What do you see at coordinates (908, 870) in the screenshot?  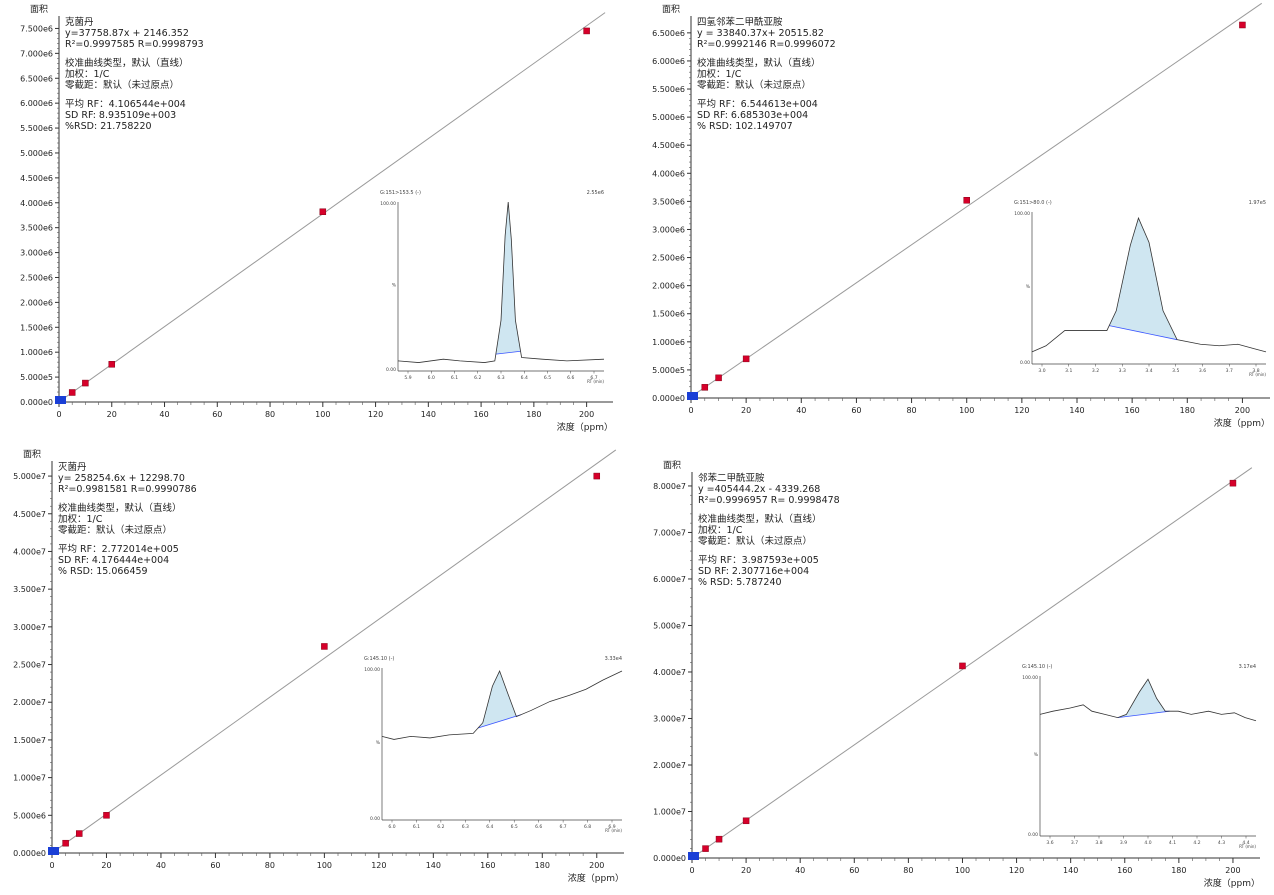 I see `x-tick-label: 80` at bounding box center [908, 870].